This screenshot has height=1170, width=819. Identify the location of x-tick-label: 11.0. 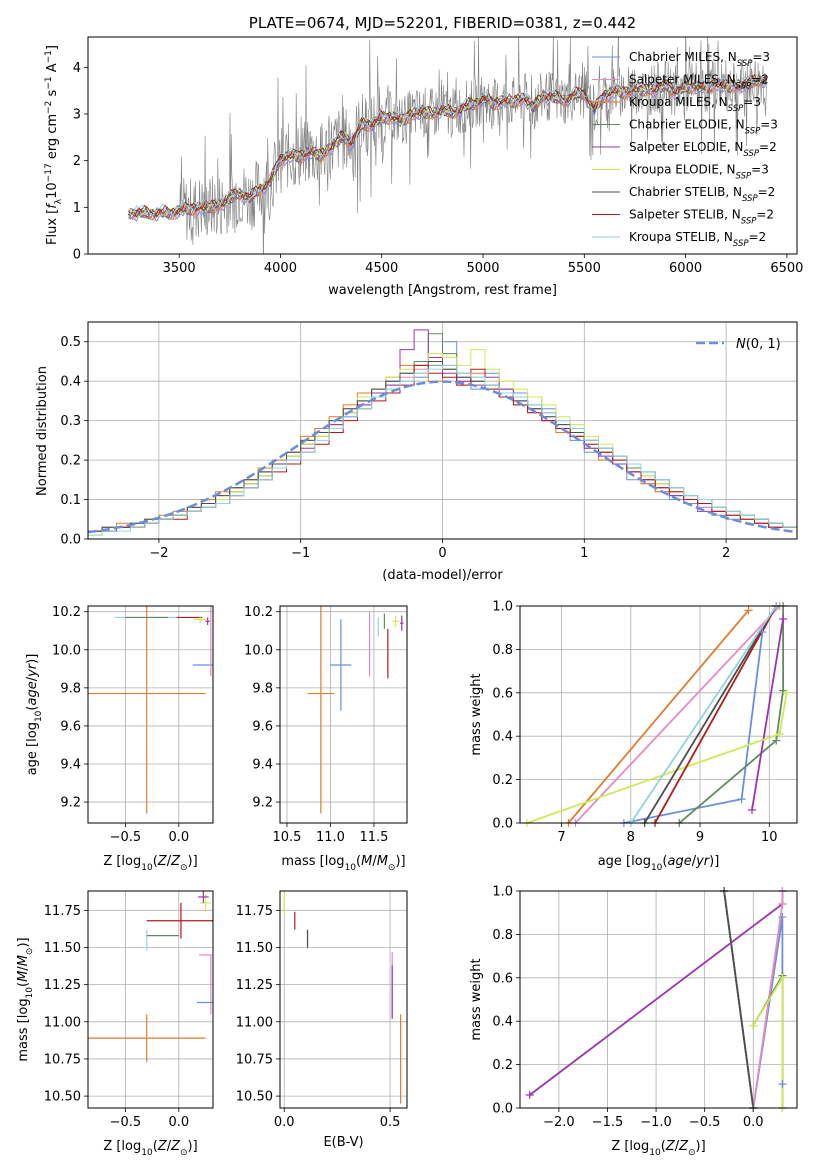
(330, 837).